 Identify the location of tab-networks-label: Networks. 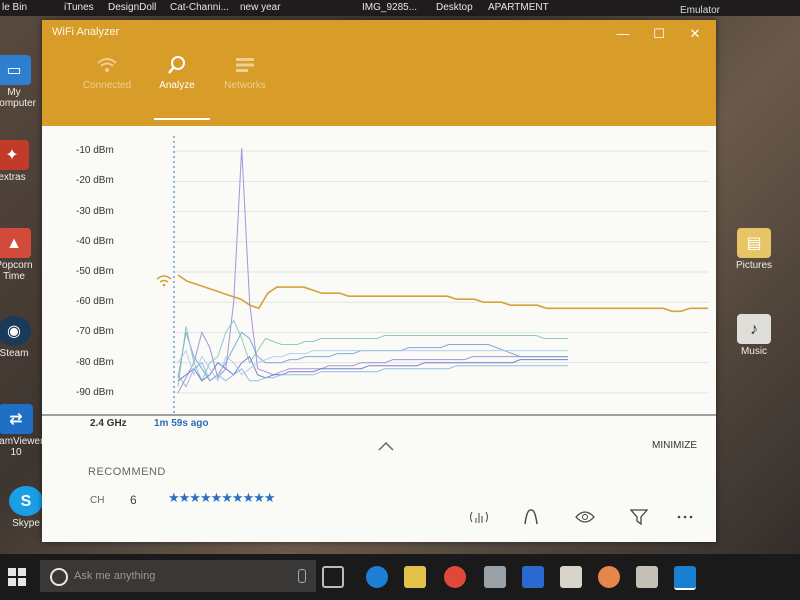
(245, 85).